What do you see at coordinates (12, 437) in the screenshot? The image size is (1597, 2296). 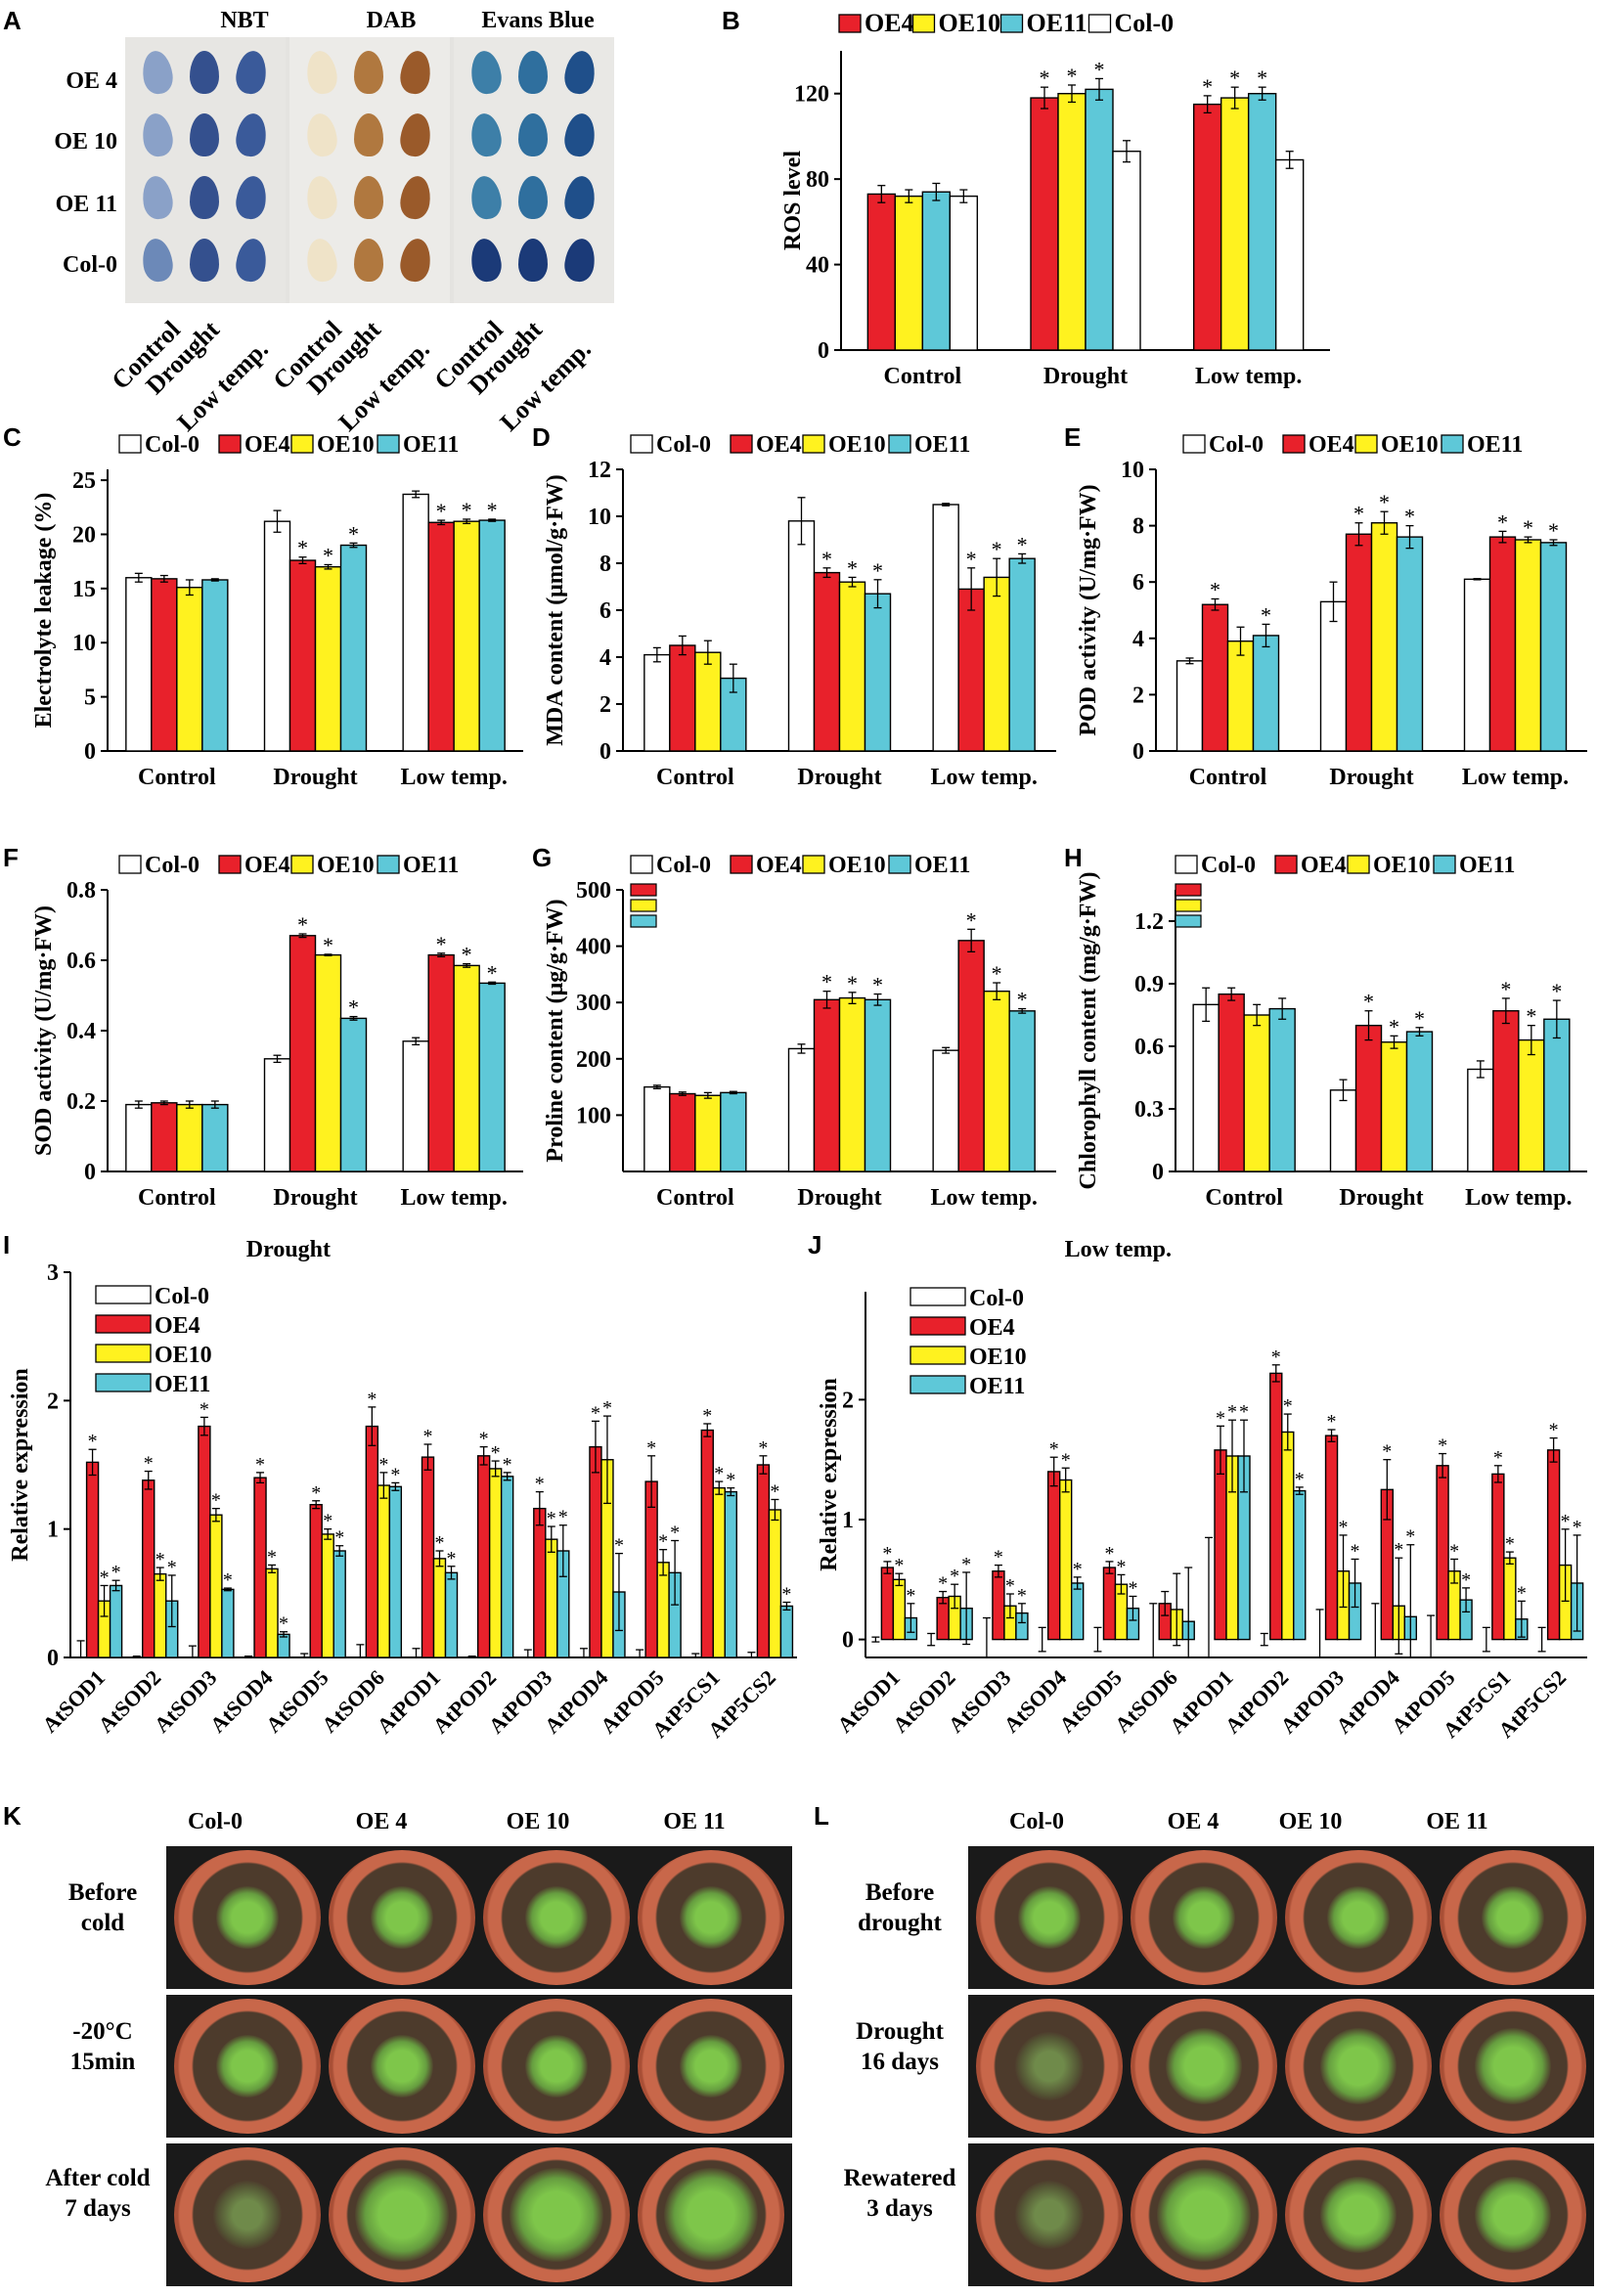 I see `panel-label-c: C` at bounding box center [12, 437].